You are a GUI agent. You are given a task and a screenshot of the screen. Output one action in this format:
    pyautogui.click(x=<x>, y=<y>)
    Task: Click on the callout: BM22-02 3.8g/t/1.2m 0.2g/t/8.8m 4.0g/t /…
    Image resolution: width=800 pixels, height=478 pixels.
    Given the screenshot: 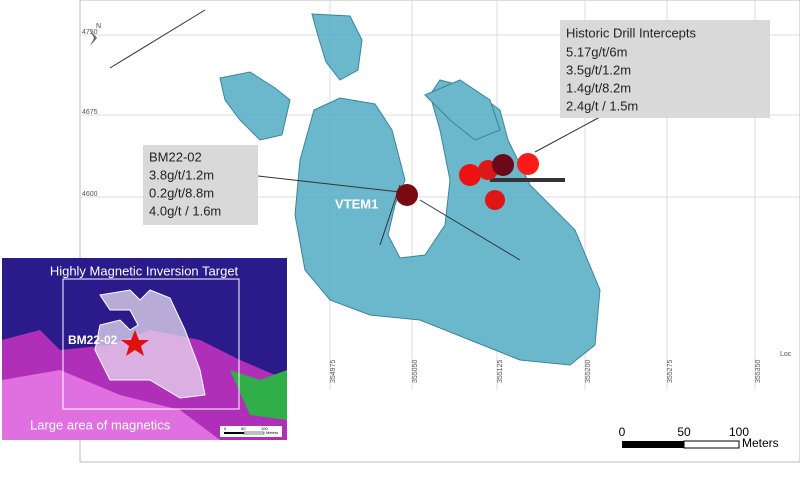 What is the action you would take?
    pyautogui.click(x=200, y=185)
    